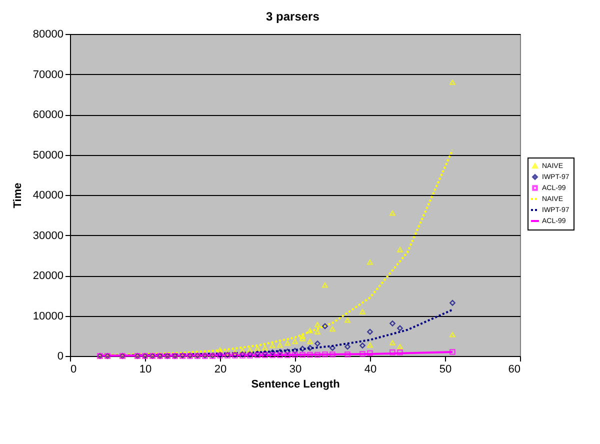 Image resolution: width=600 pixels, height=444 pixels. Describe the element at coordinates (60, 356) in the screenshot. I see `y-tick-label: 0` at that location.